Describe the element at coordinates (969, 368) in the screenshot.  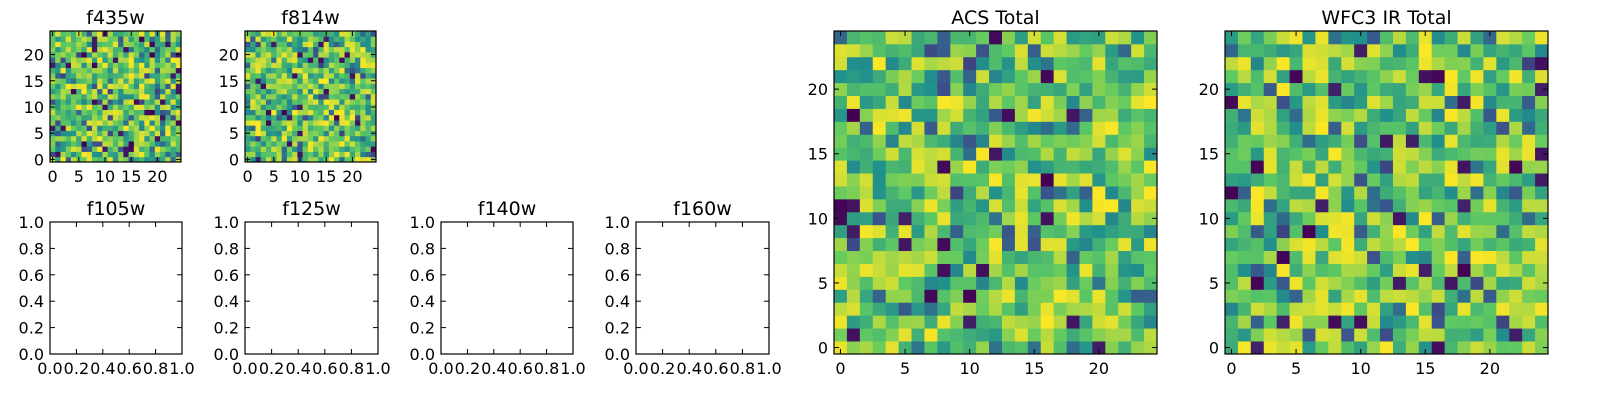
I see `x-tick-label: 10` at that location.